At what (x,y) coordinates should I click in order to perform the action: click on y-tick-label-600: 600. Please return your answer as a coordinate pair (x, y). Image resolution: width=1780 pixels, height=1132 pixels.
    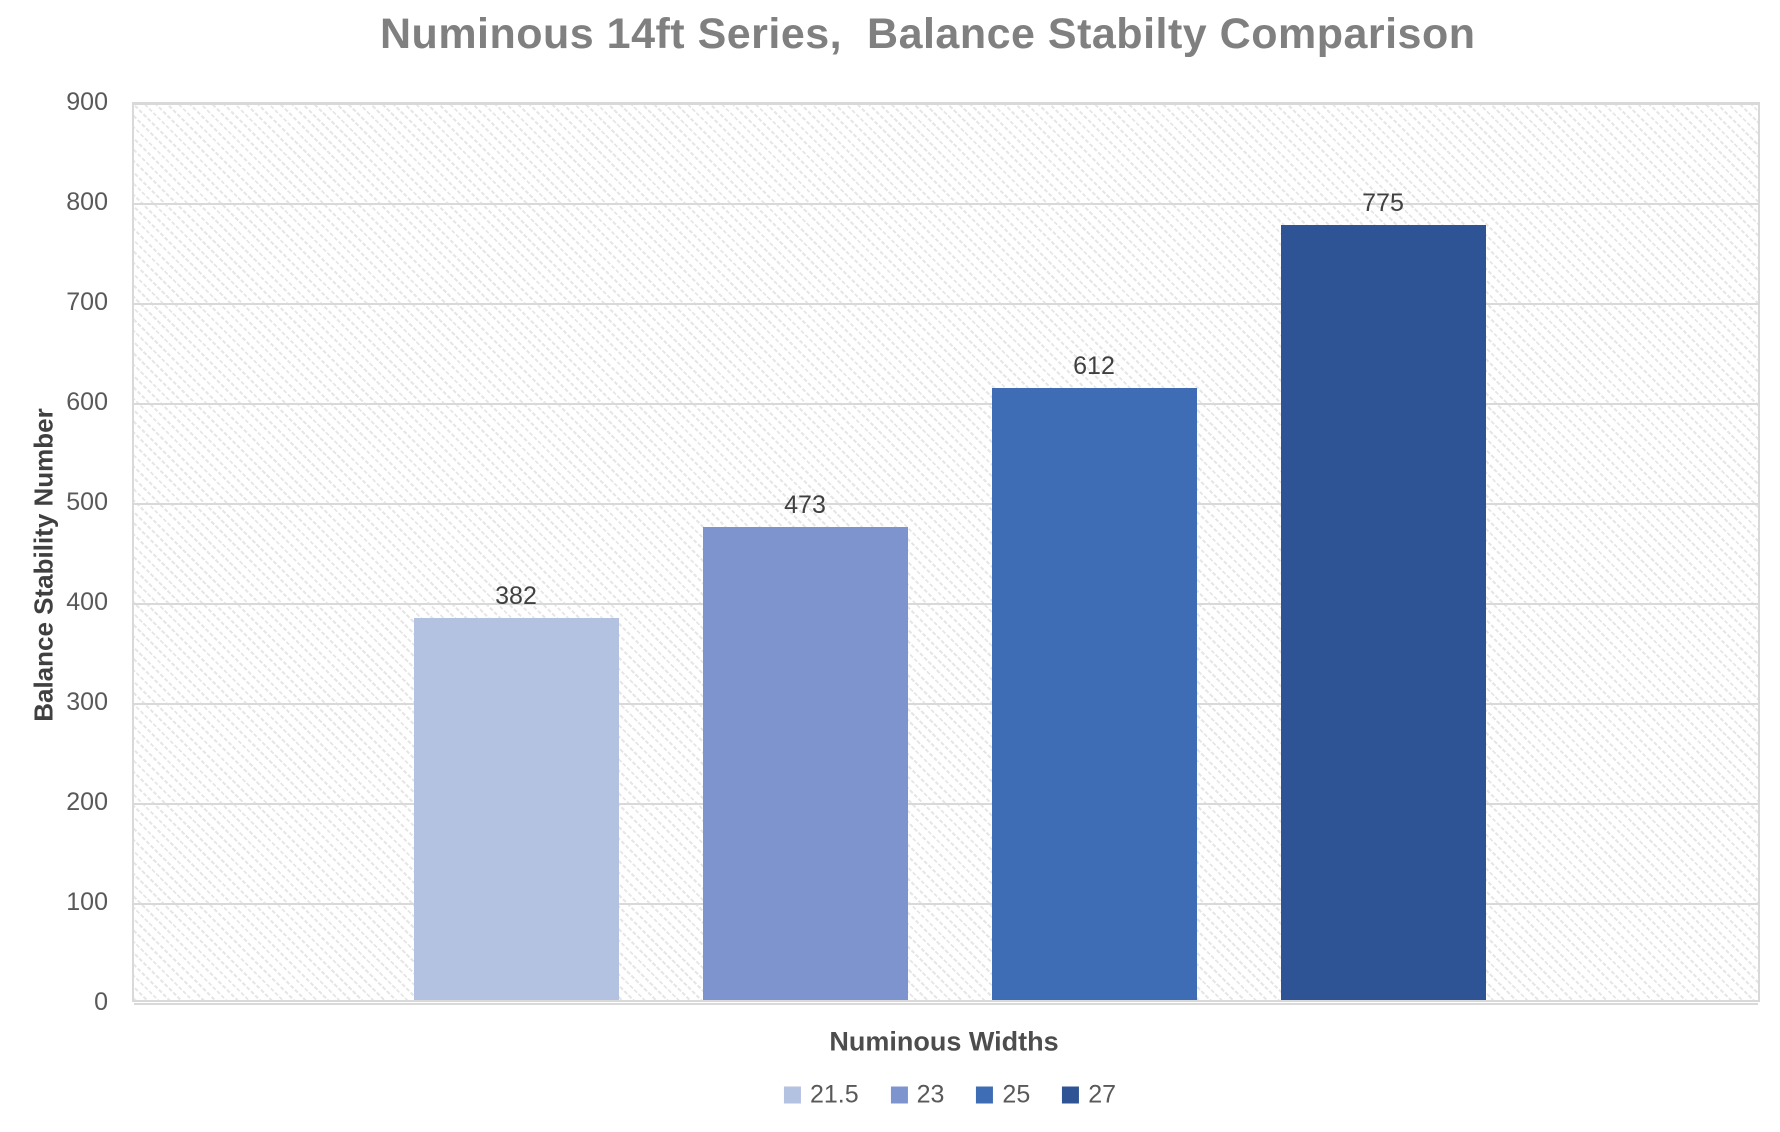
    Looking at the image, I should click on (87, 402).